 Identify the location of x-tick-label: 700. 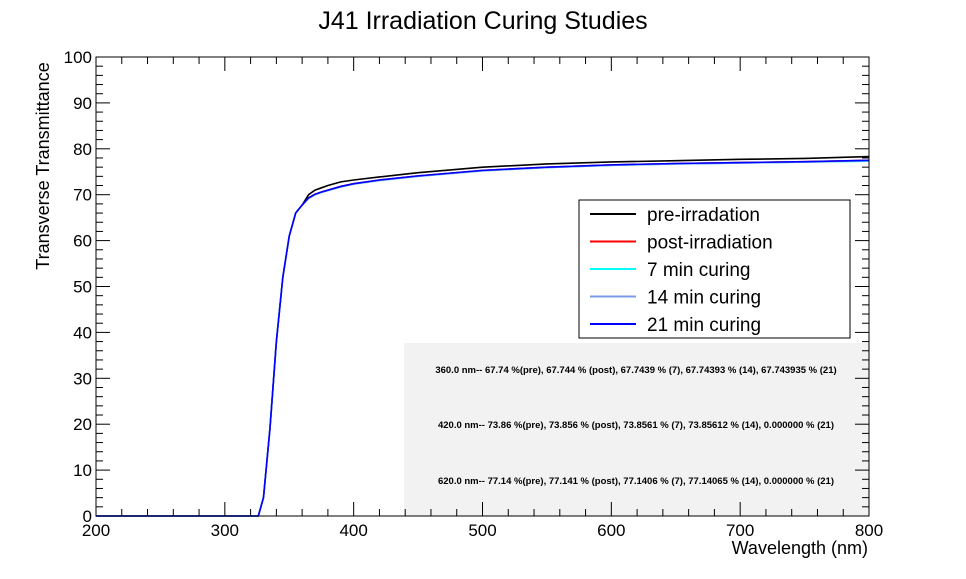
(740, 530).